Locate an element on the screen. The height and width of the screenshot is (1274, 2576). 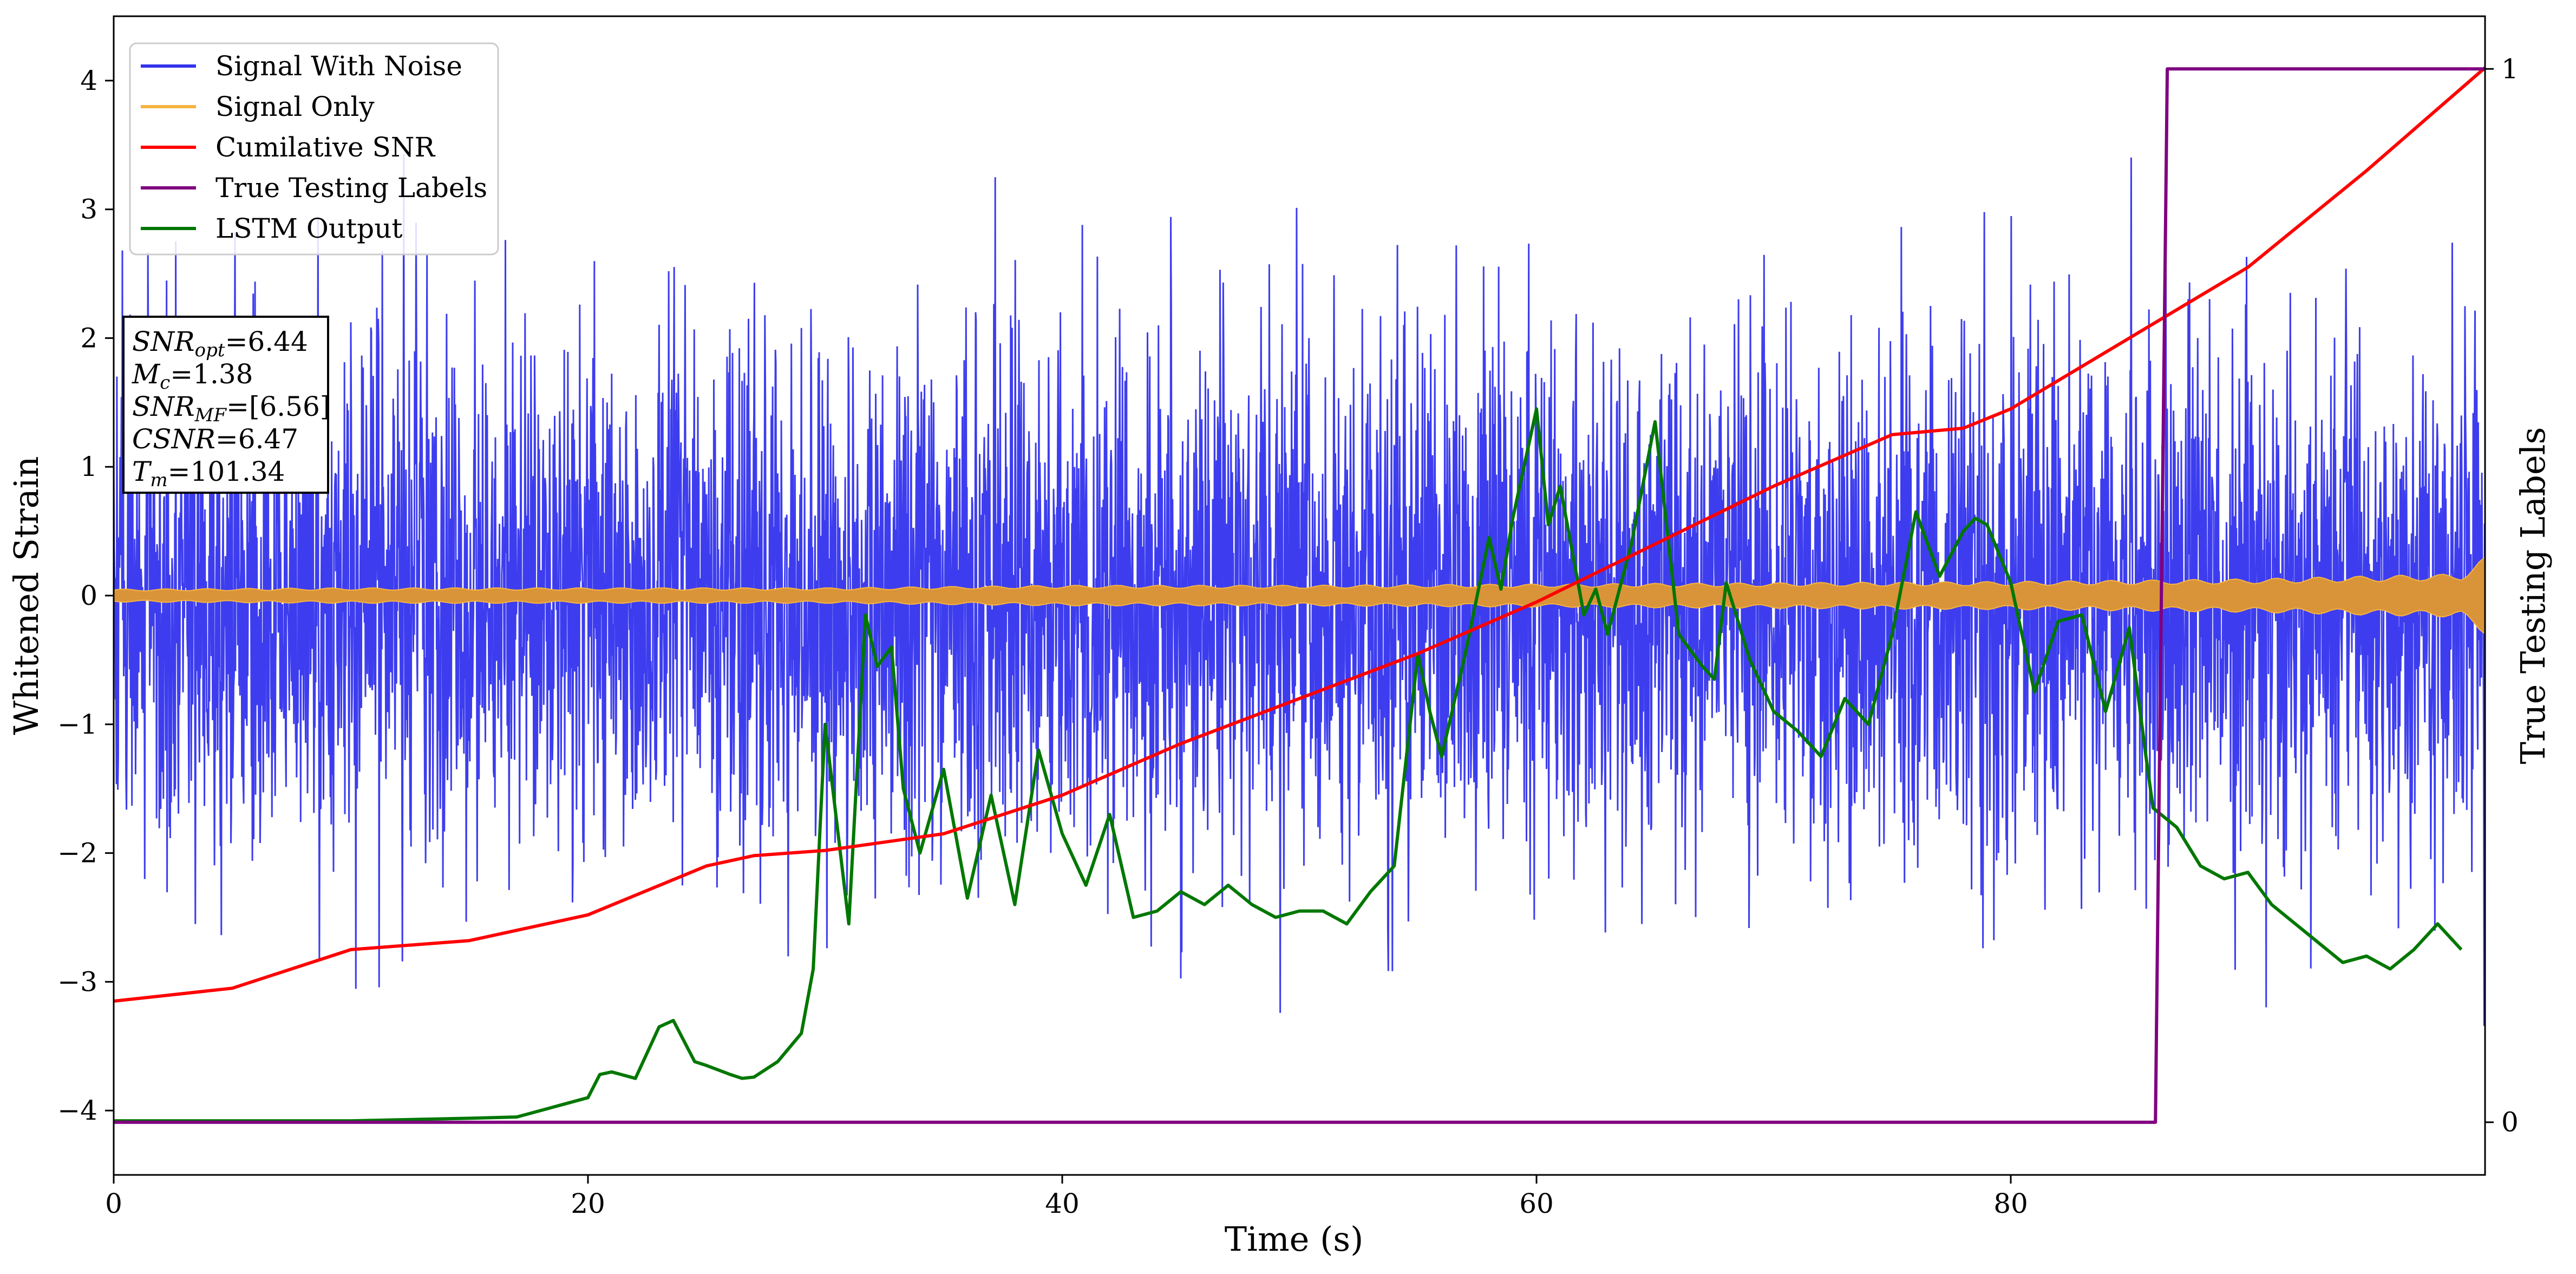
signal-only-band is located at coordinates (1300, 595).